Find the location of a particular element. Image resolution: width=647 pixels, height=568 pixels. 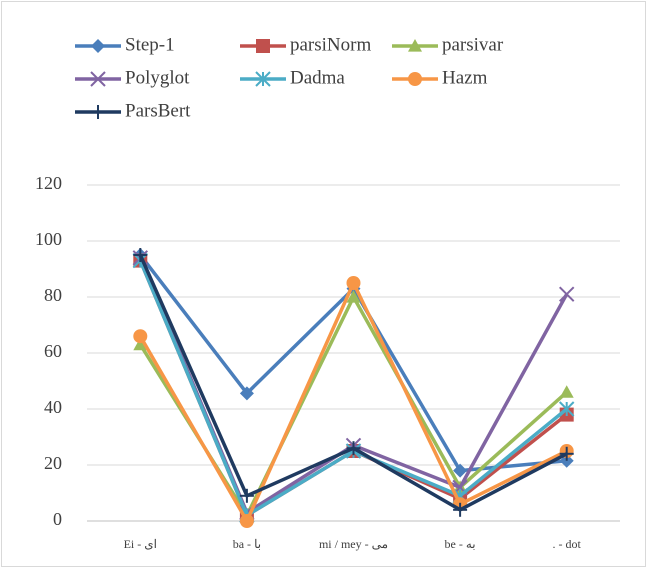

x-tick-label: . - dot is located at coordinates (567, 544).